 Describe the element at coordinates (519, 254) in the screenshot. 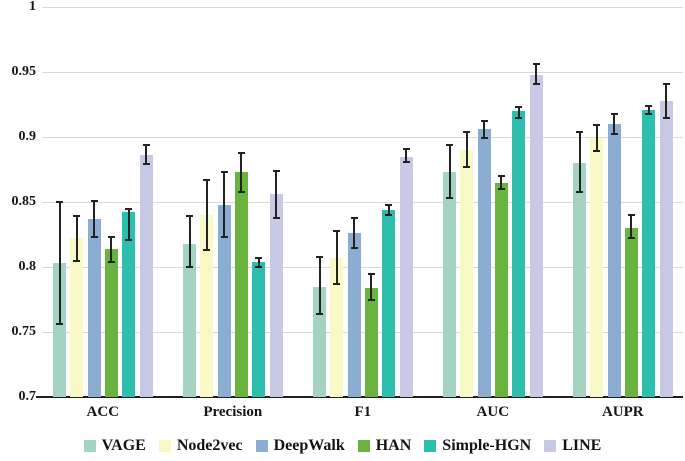

I see `bar-Simple-HGN-AUC` at that location.